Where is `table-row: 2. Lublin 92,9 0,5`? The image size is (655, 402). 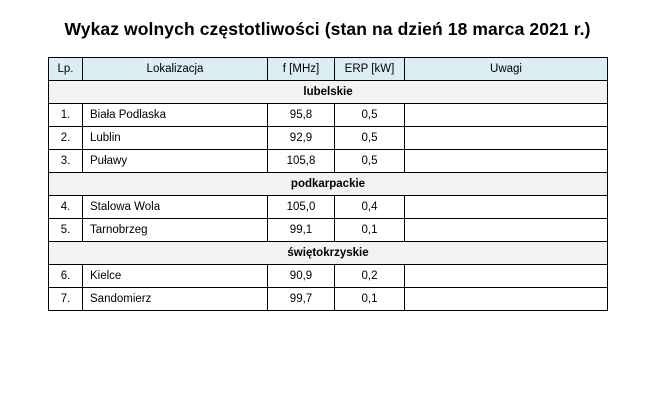 table-row: 2. Lublin 92,9 0,5 is located at coordinates (328, 138).